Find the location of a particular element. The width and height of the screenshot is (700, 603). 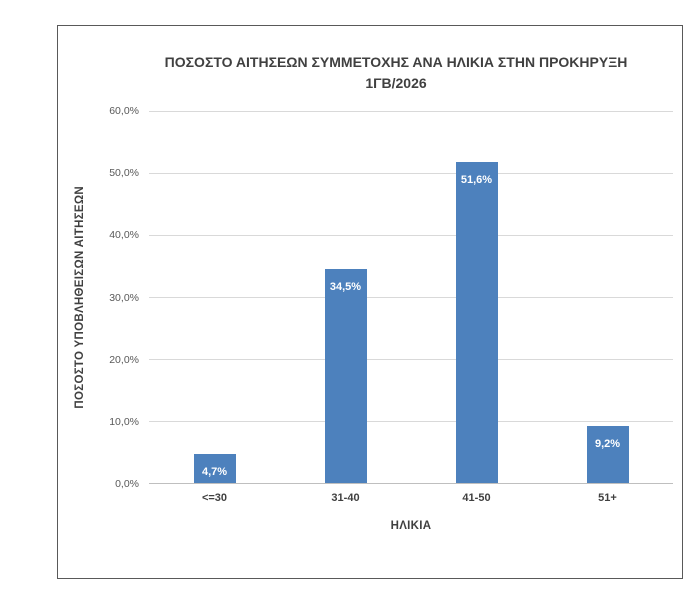

y-tick-label: 10,0% is located at coordinates (124, 421).